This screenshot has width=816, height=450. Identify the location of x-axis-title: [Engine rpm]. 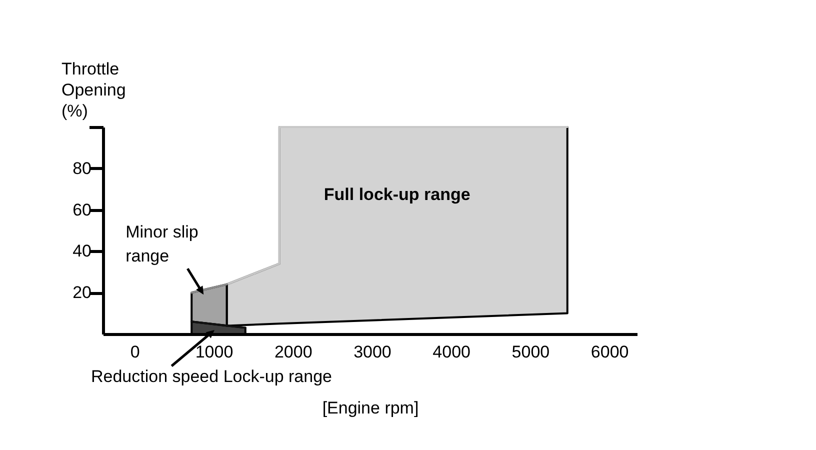
(370, 408).